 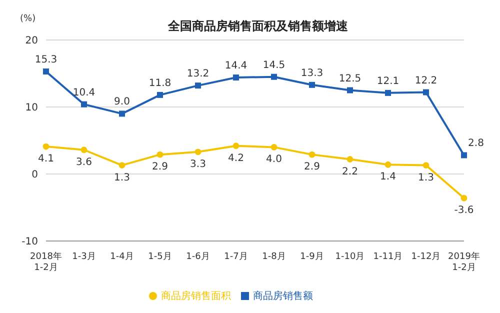 I want to click on x-tick-label: 1-12月, so click(x=426, y=257).